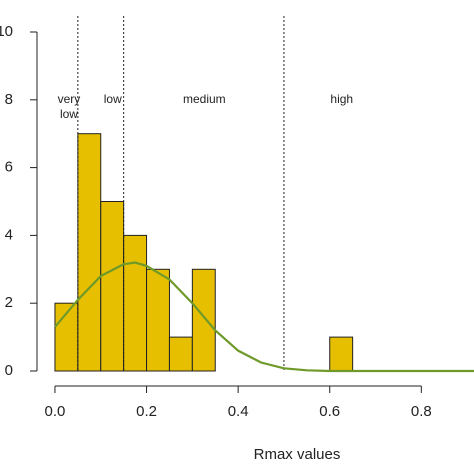 This screenshot has width=474, height=474. Describe the element at coordinates (9, 99) in the screenshot. I see `y-tick-label: 8` at that location.